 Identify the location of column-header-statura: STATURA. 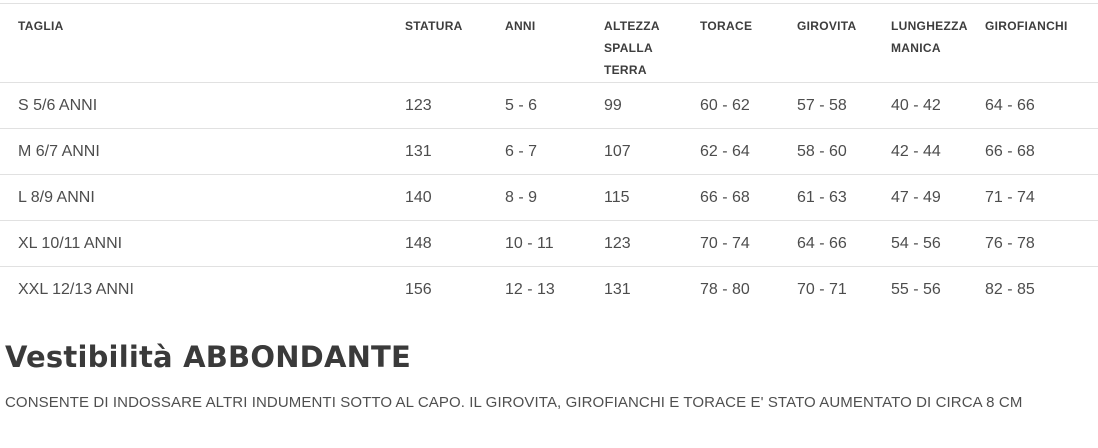
(434, 26).